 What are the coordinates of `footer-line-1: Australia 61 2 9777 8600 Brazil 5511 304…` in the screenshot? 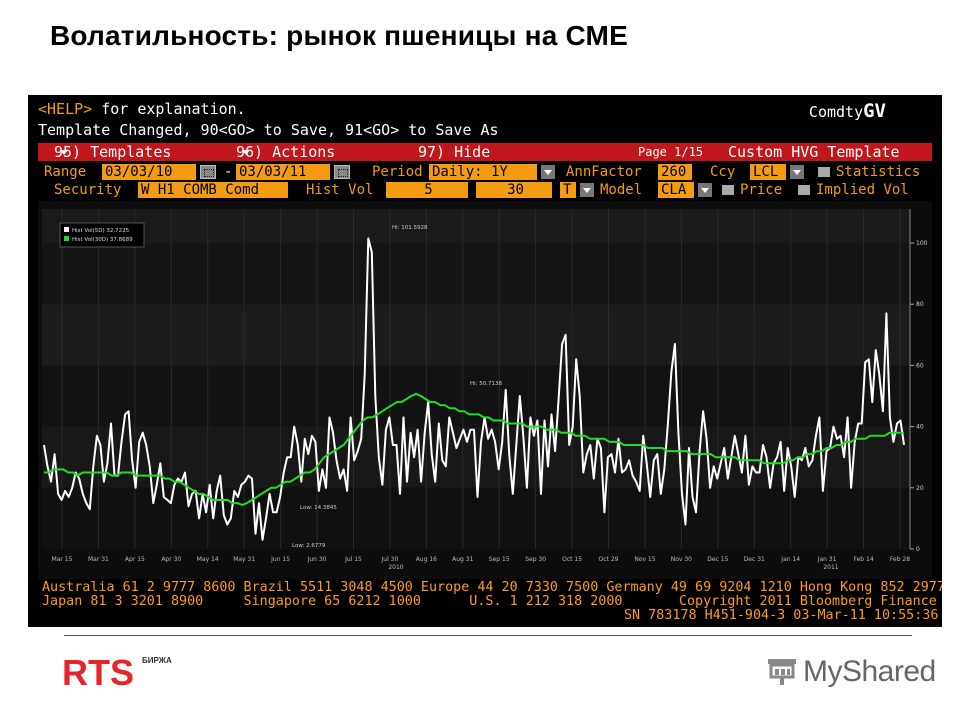 It's located at (492, 587).